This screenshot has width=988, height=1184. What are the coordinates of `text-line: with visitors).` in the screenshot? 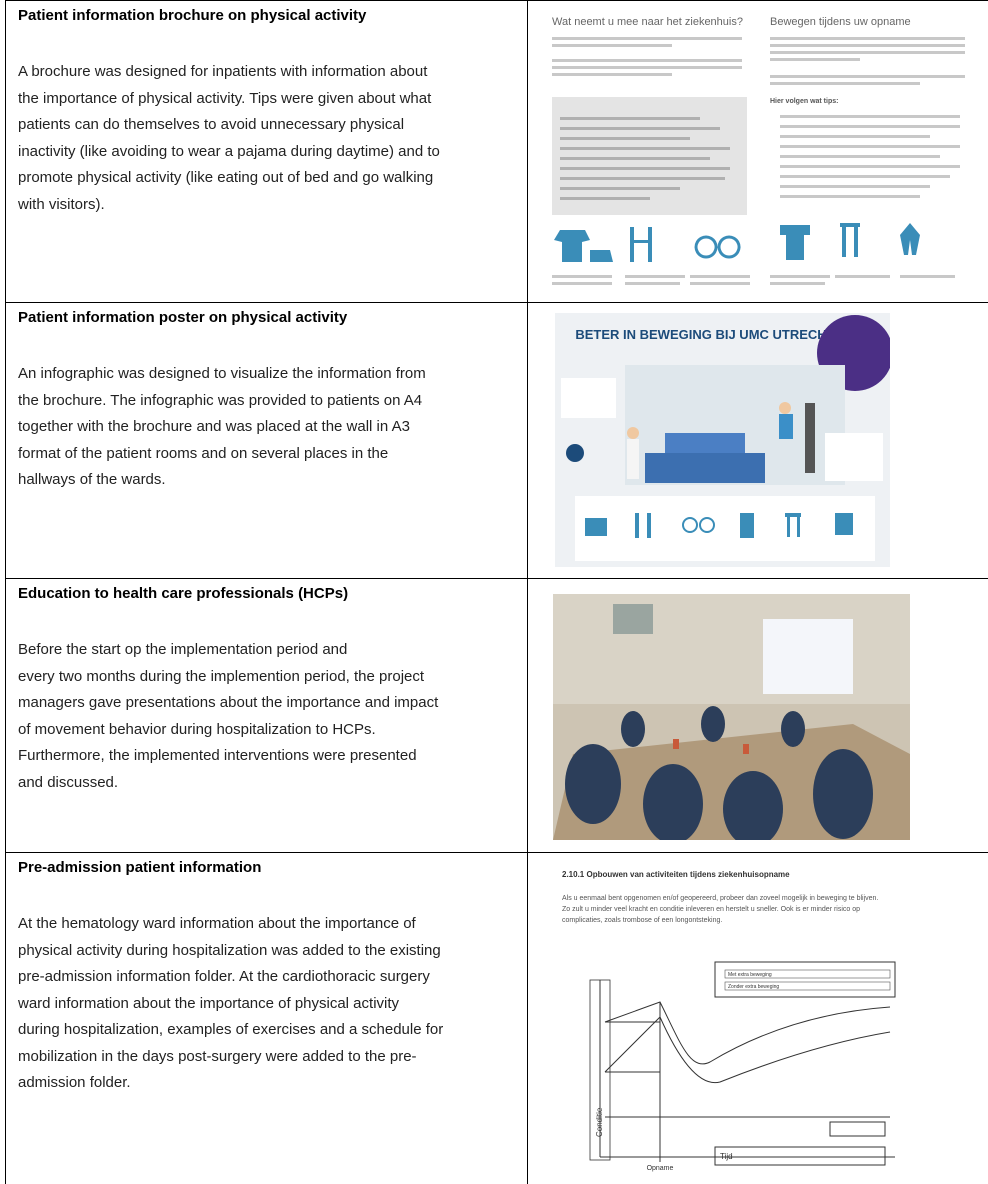 It's located at (61, 204).